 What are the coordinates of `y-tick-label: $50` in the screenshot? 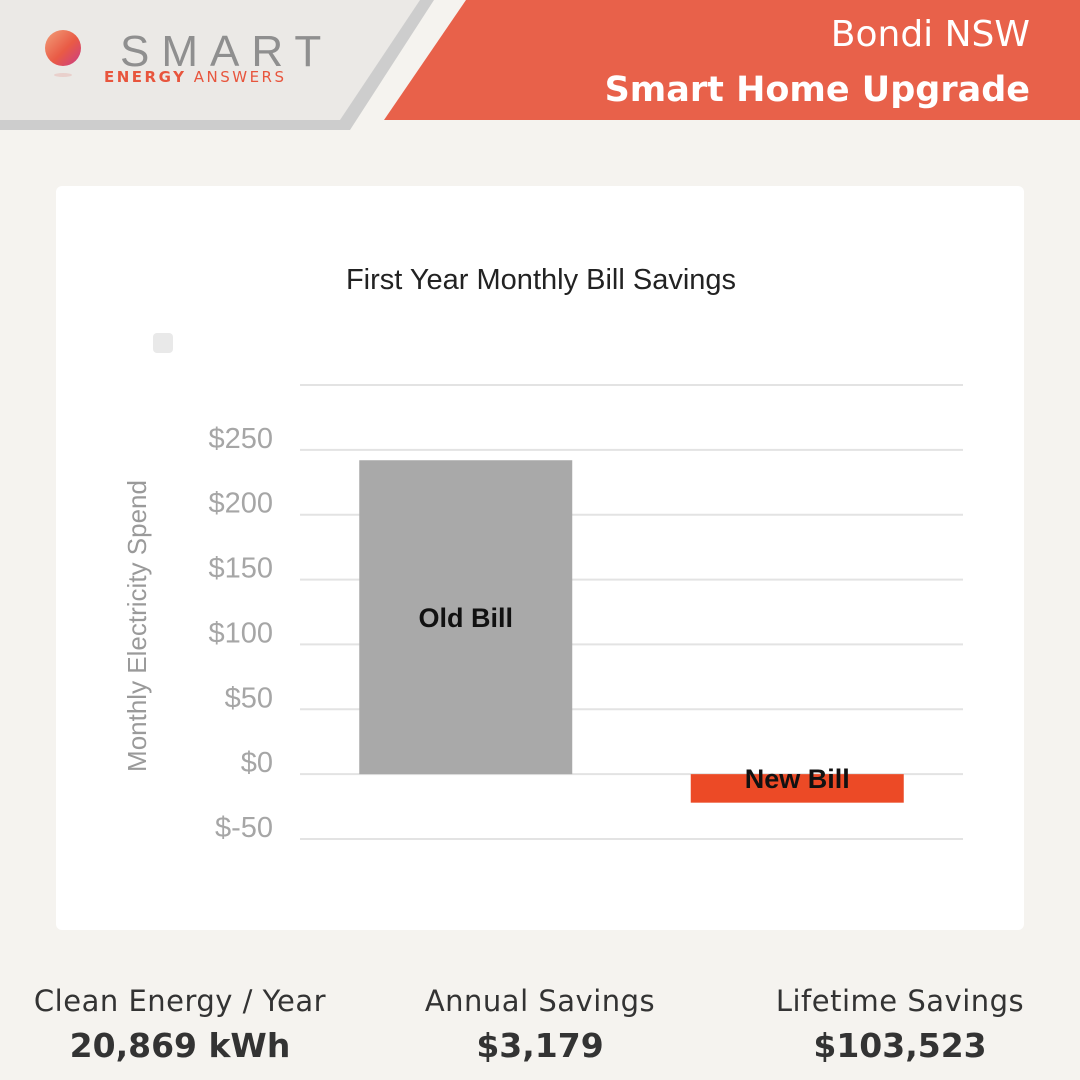 It's located at (249, 698).